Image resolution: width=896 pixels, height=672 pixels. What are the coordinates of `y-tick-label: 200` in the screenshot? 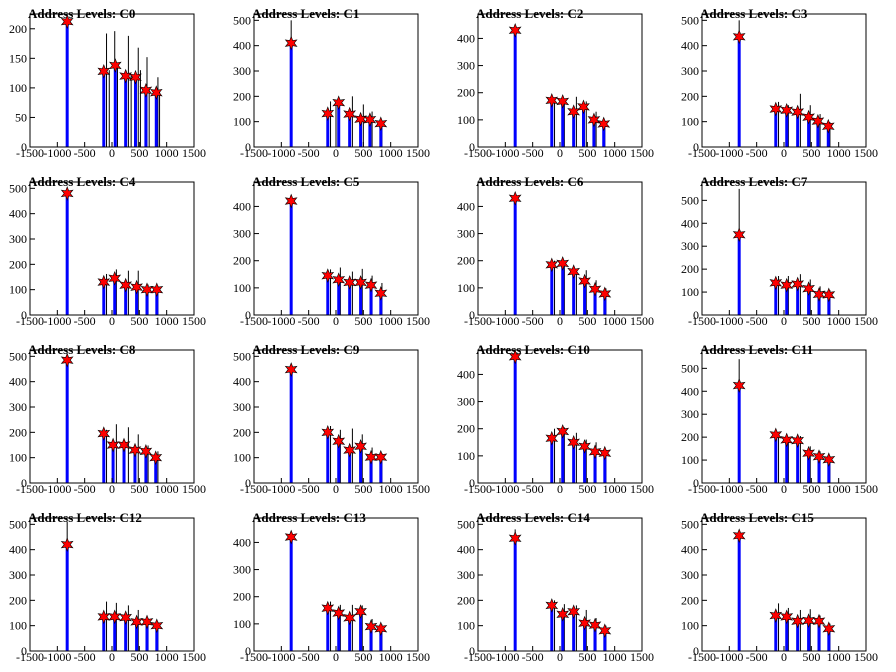 It's located at (466, 600).